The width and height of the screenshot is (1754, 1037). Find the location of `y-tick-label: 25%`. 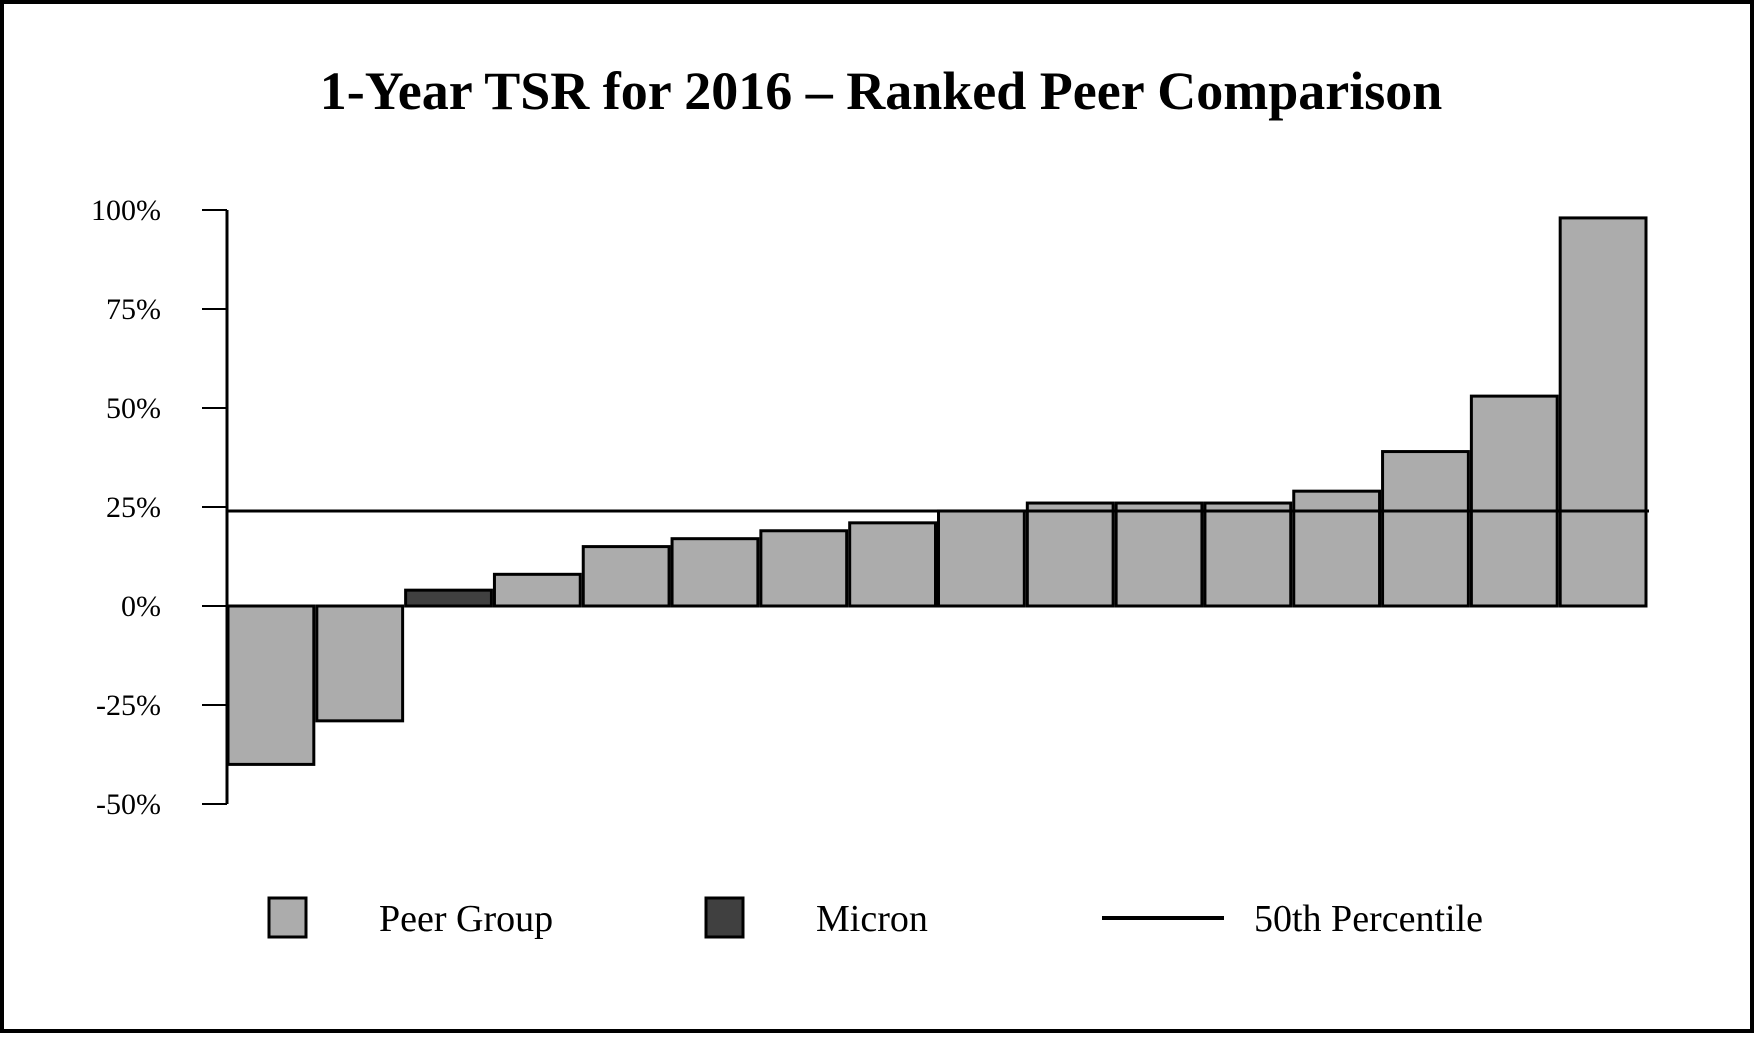

y-tick-label: 25% is located at coordinates (133, 507).